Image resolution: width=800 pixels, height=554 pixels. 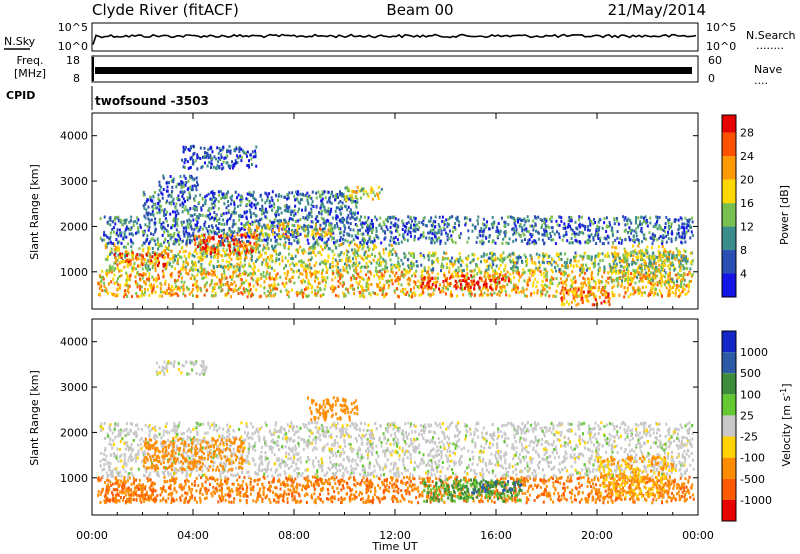 What do you see at coordinates (73, 46) in the screenshot?
I see `noise-left-tick-bottom: 10^0` at bounding box center [73, 46].